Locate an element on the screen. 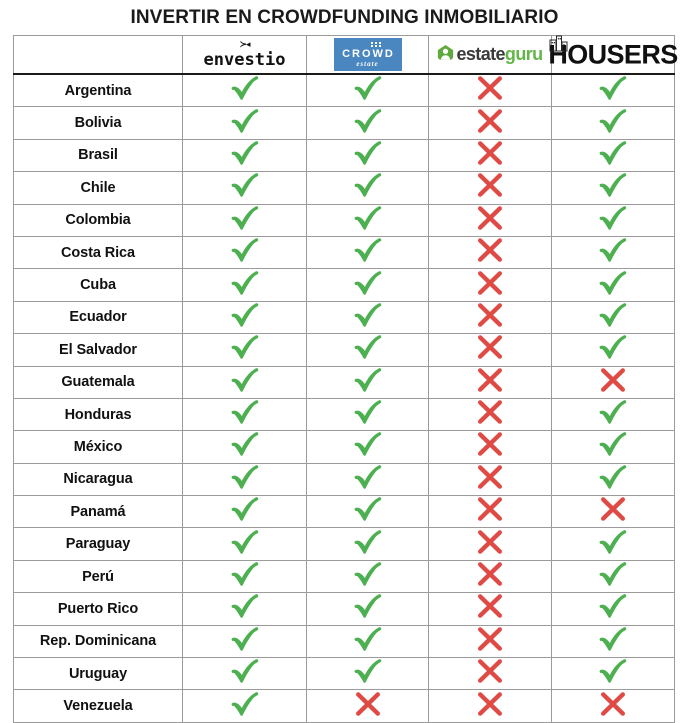 The width and height of the screenshot is (689, 723). table-row: Costa Rica is located at coordinates (344, 252).